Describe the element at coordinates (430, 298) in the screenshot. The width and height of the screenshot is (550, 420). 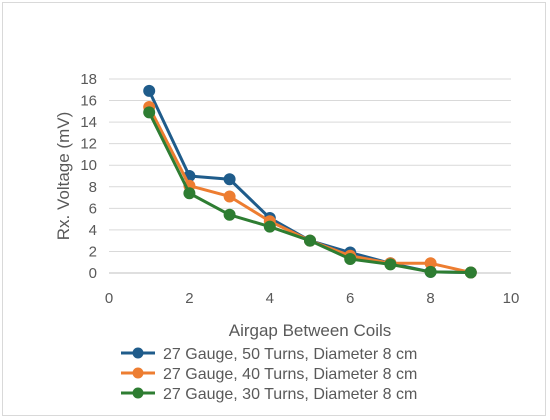
I see `x-tick-label: 8` at that location.